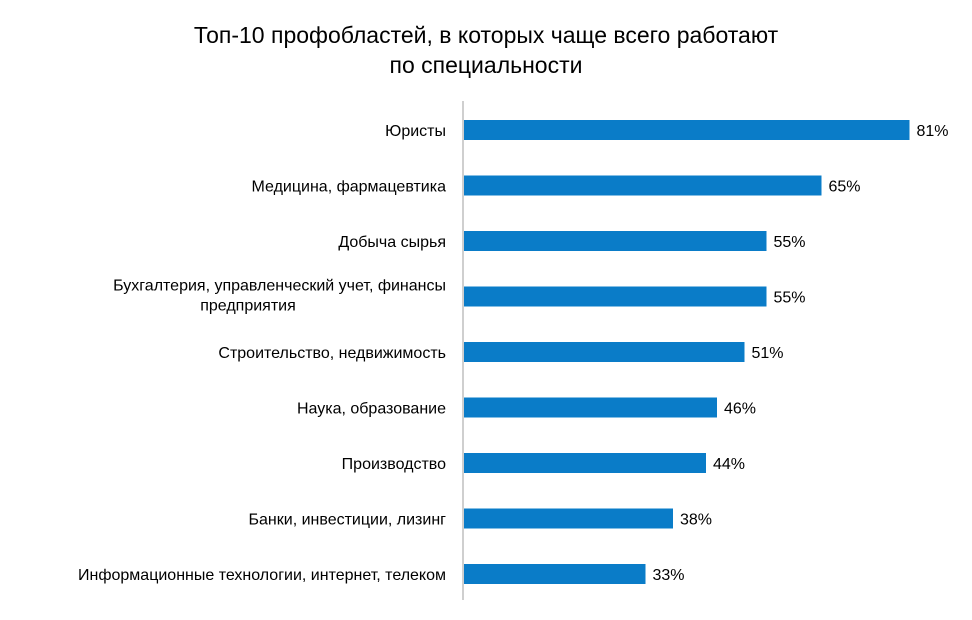  I want to click on category-label: Юристы, so click(415, 131).